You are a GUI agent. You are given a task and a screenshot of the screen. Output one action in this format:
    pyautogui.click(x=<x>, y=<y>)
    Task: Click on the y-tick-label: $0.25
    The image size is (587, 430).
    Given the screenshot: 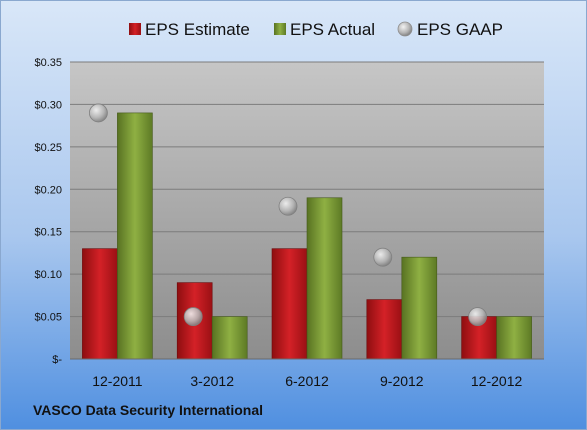 What is the action you would take?
    pyautogui.click(x=48, y=148)
    